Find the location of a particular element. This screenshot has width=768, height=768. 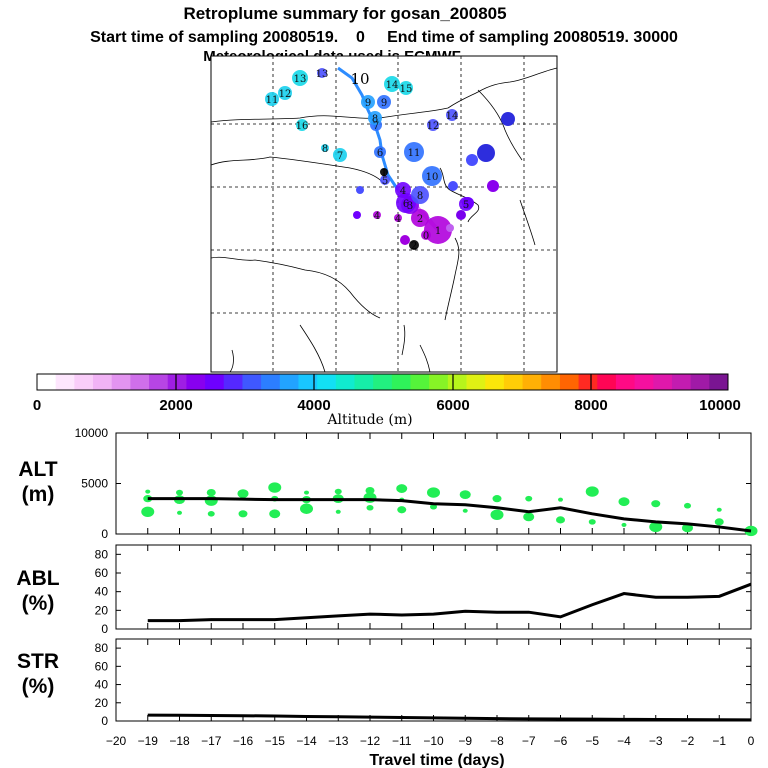

chart-title: Retroplume summary for gosan_200805 is located at coordinates (344, 13).